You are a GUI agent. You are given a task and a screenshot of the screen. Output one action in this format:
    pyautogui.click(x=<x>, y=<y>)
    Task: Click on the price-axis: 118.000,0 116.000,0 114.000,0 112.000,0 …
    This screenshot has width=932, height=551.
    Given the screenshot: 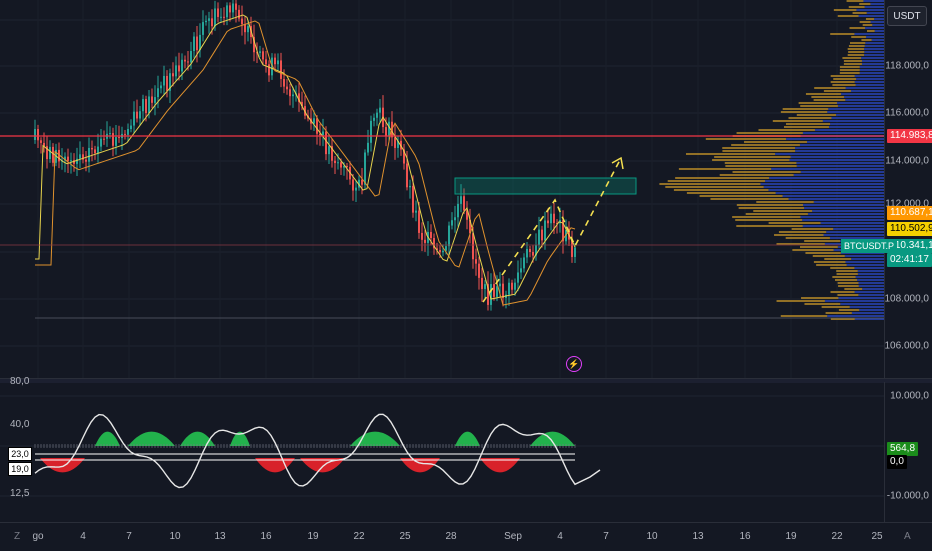 What is the action you would take?
    pyautogui.click(x=908, y=189)
    